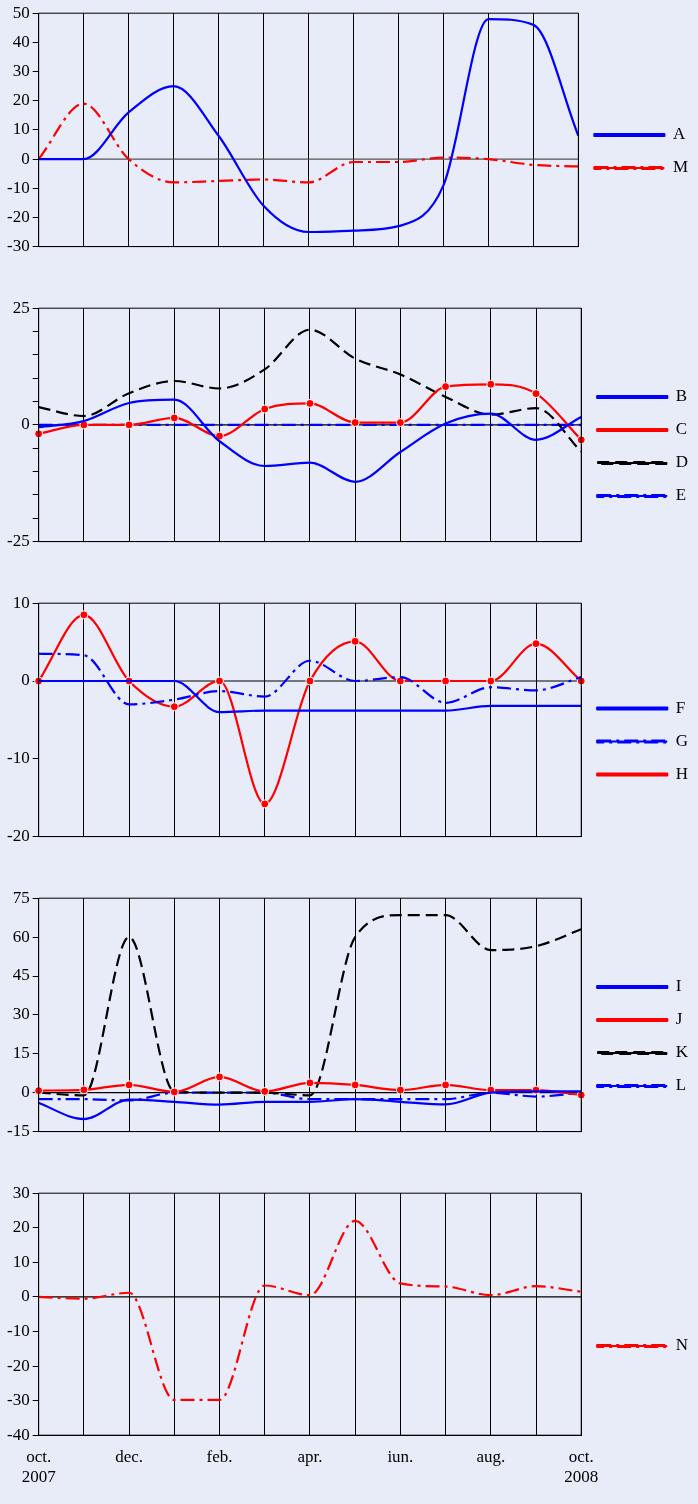 Image resolution: width=698 pixels, height=1504 pixels. I want to click on y-tick-label: 40, so click(21, 41).